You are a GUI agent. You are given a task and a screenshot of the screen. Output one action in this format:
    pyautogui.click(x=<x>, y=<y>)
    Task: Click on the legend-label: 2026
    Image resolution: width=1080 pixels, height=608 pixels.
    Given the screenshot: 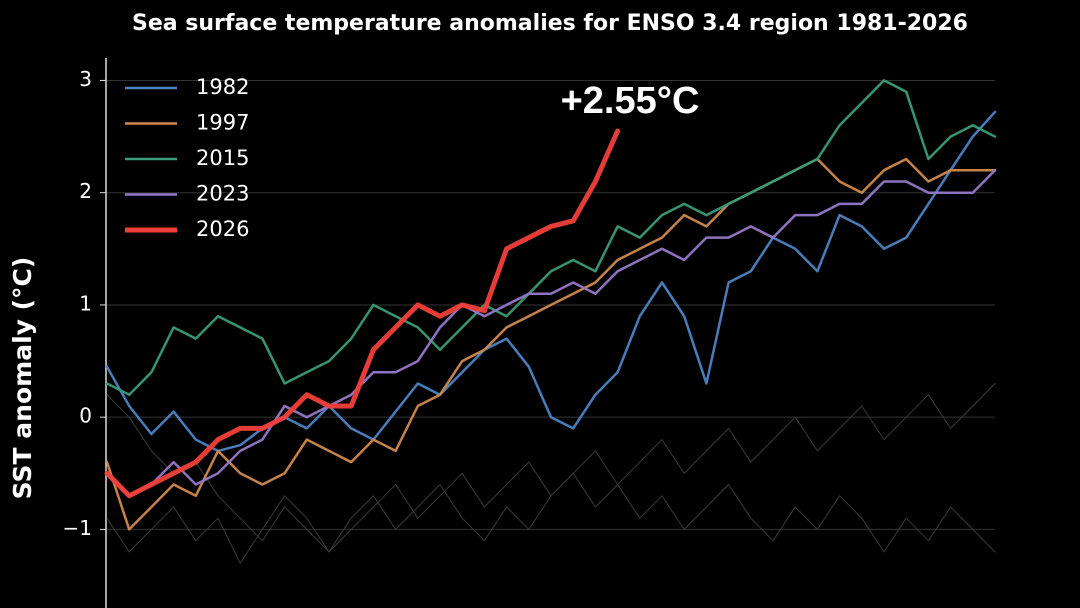 What is the action you would take?
    pyautogui.click(x=222, y=229)
    